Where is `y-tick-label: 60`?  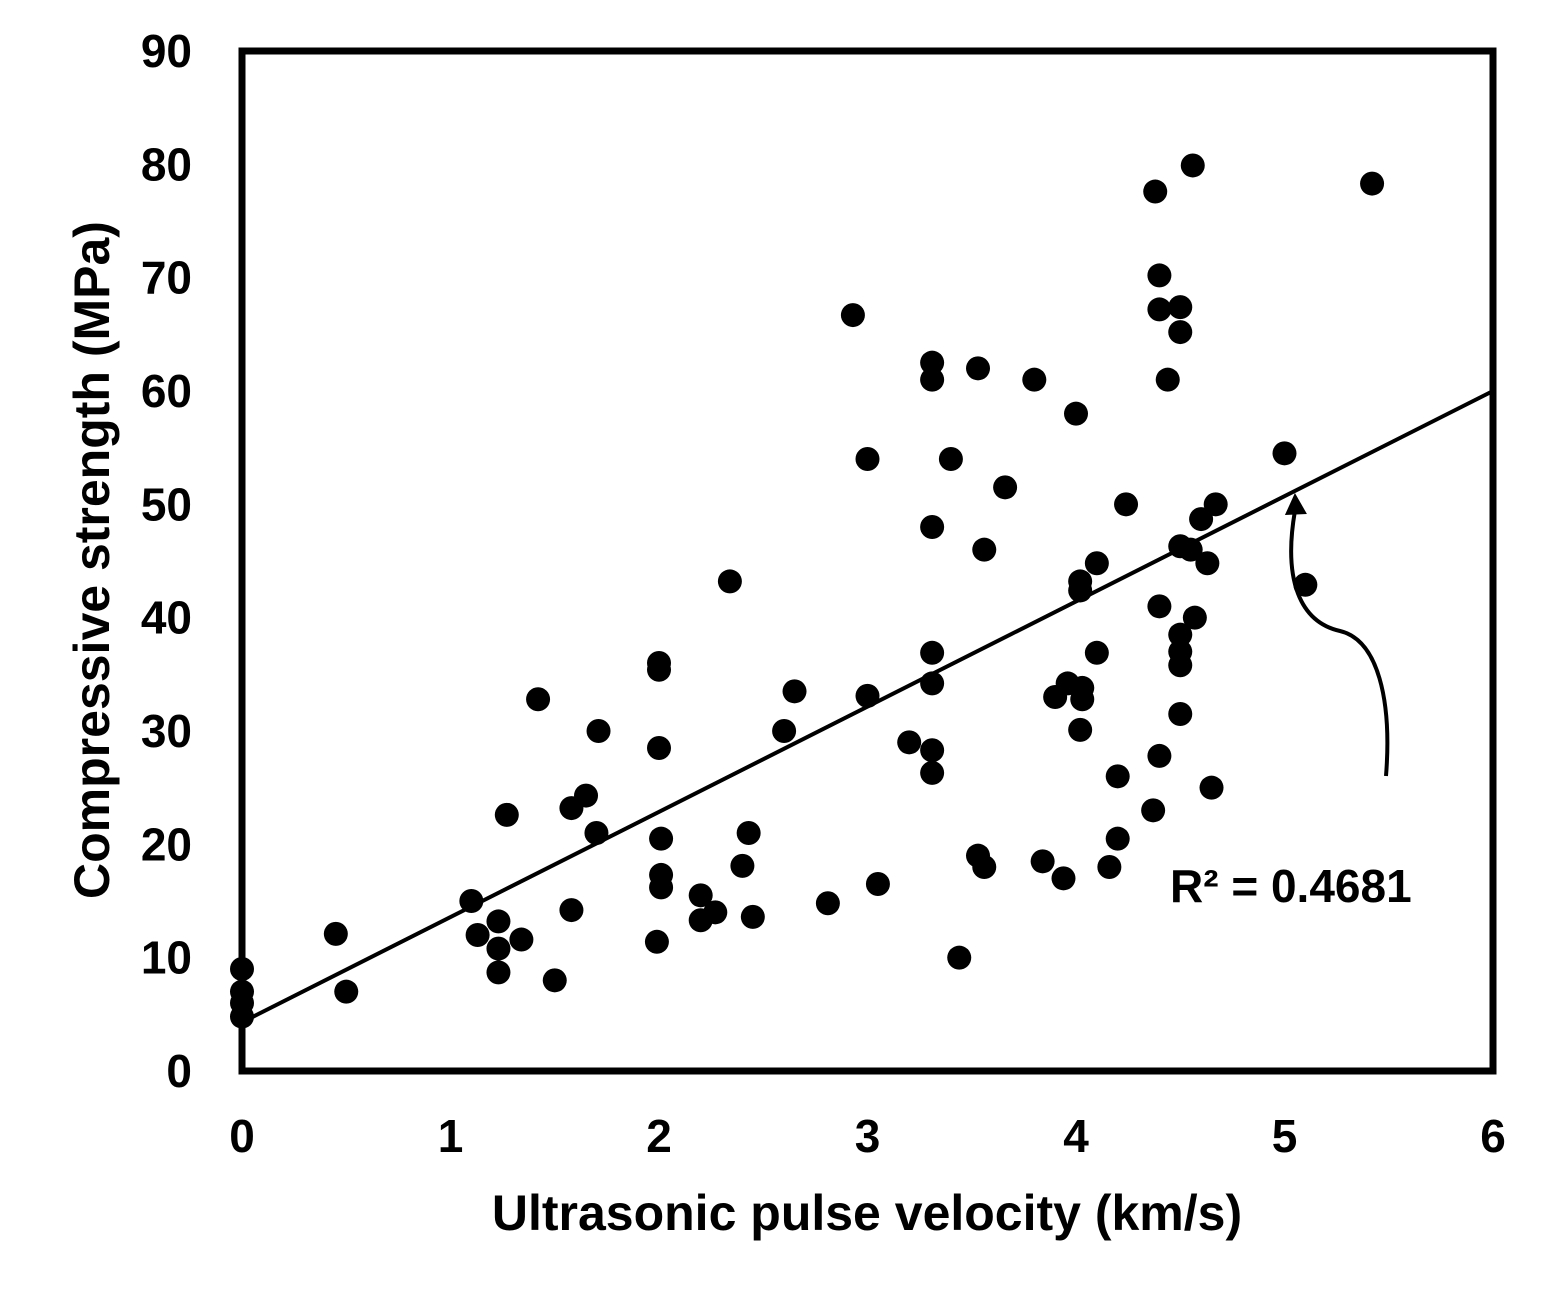 y-tick-label: 60 is located at coordinates (166, 391).